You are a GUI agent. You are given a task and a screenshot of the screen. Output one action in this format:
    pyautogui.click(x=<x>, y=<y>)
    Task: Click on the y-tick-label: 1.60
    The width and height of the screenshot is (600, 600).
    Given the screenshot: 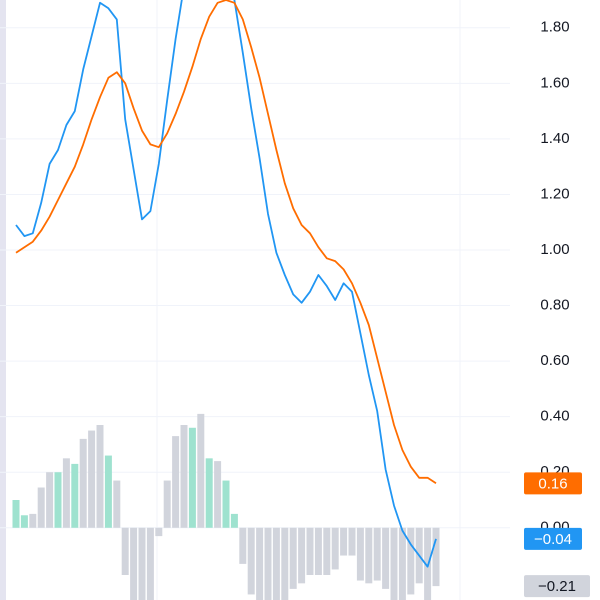 What is the action you would take?
    pyautogui.click(x=554, y=82)
    